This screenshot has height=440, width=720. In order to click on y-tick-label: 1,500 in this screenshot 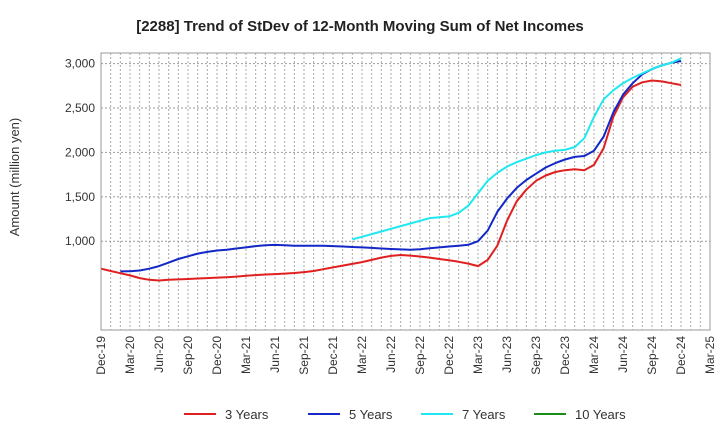, I will do `click(80, 197)`.